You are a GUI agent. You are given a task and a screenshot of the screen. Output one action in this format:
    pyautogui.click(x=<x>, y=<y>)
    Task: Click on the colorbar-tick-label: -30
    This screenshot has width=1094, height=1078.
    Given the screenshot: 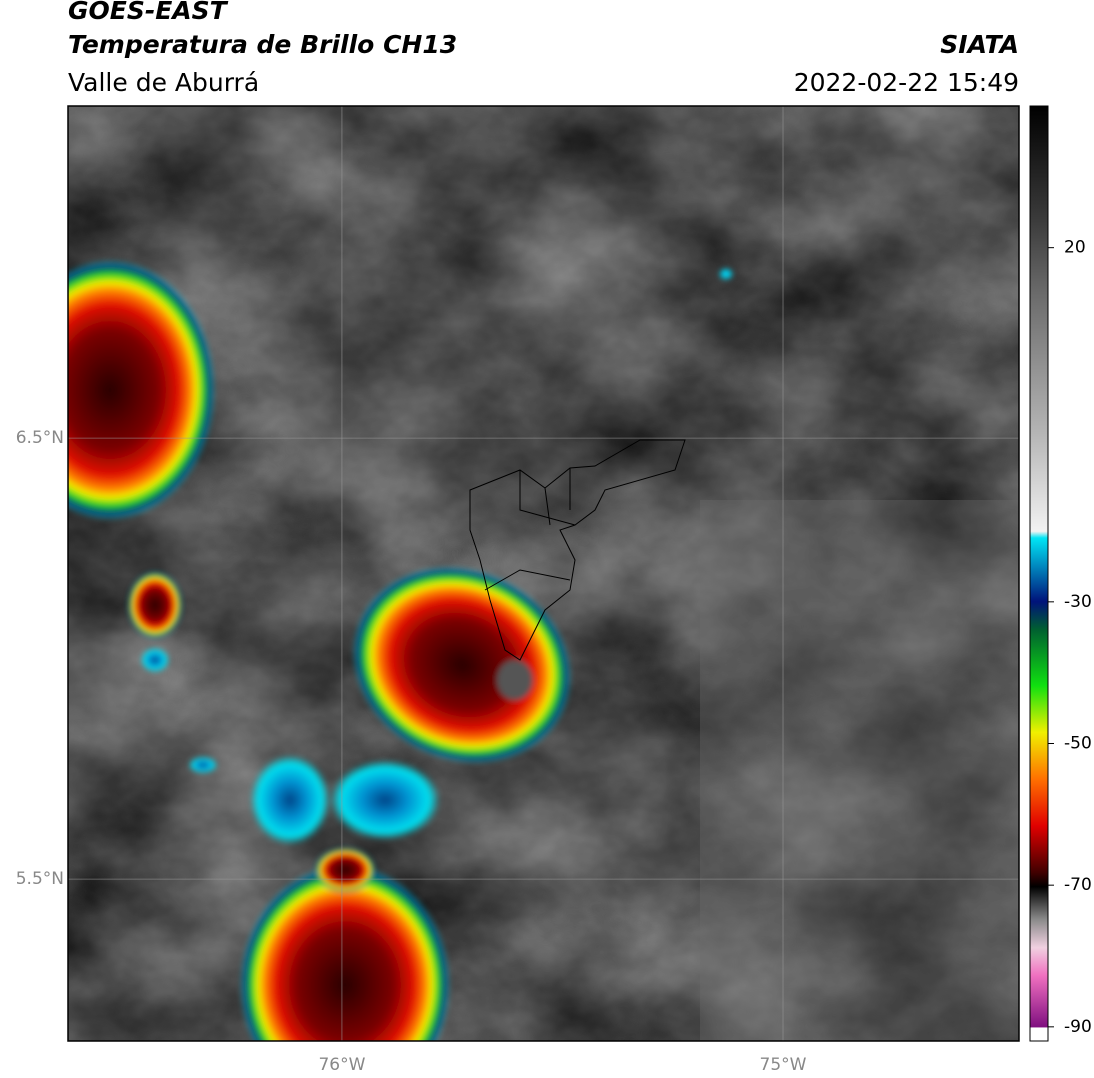 What is the action you would take?
    pyautogui.click(x=1078, y=602)
    